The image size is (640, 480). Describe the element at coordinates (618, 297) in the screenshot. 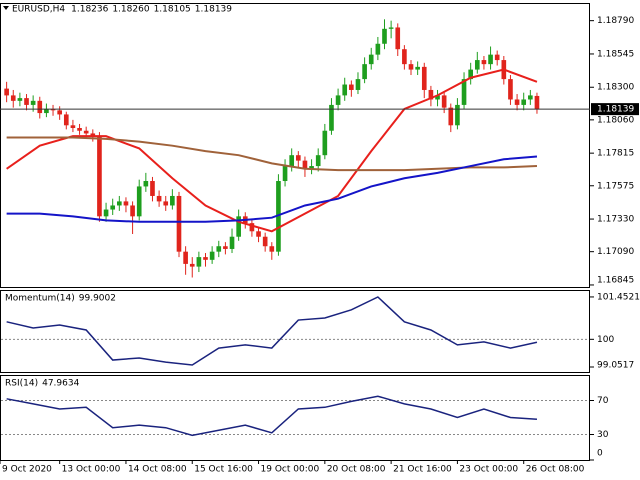

I see `y-tick-label: 101.4521` at that location.